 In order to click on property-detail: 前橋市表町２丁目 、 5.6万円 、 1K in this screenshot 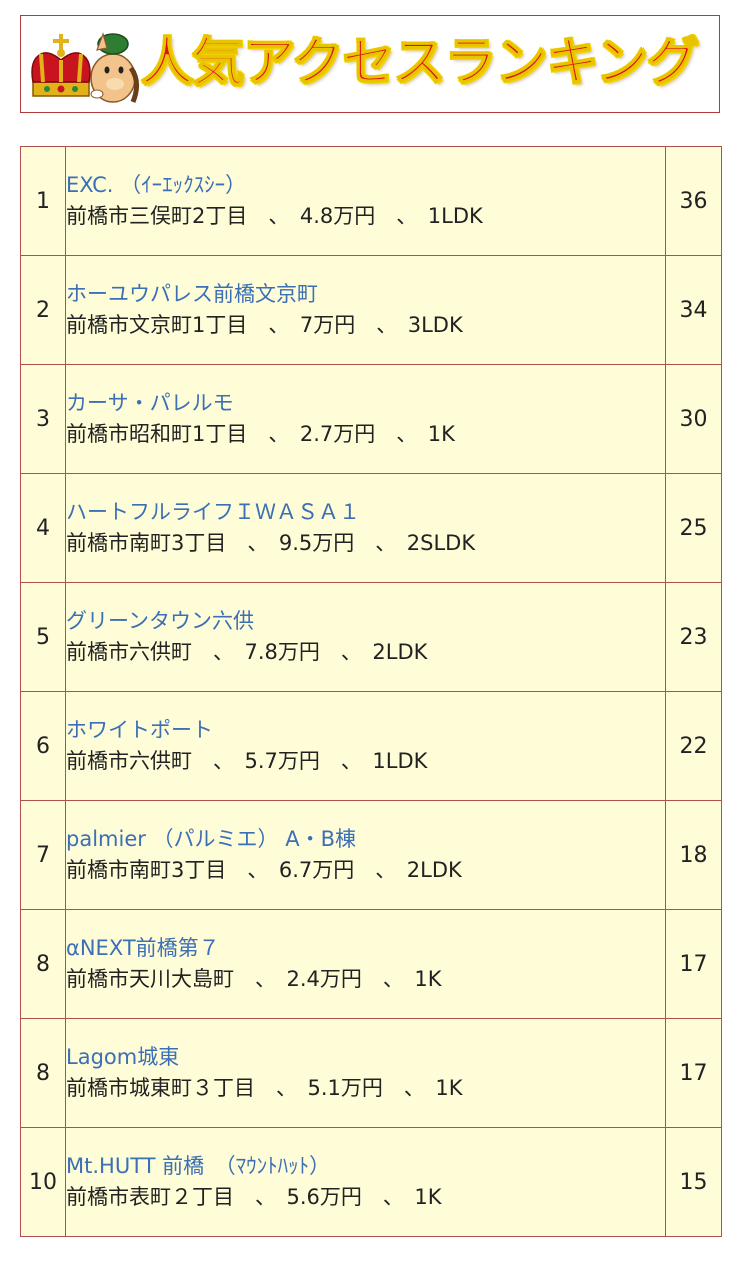, I will do `click(254, 1197)`.